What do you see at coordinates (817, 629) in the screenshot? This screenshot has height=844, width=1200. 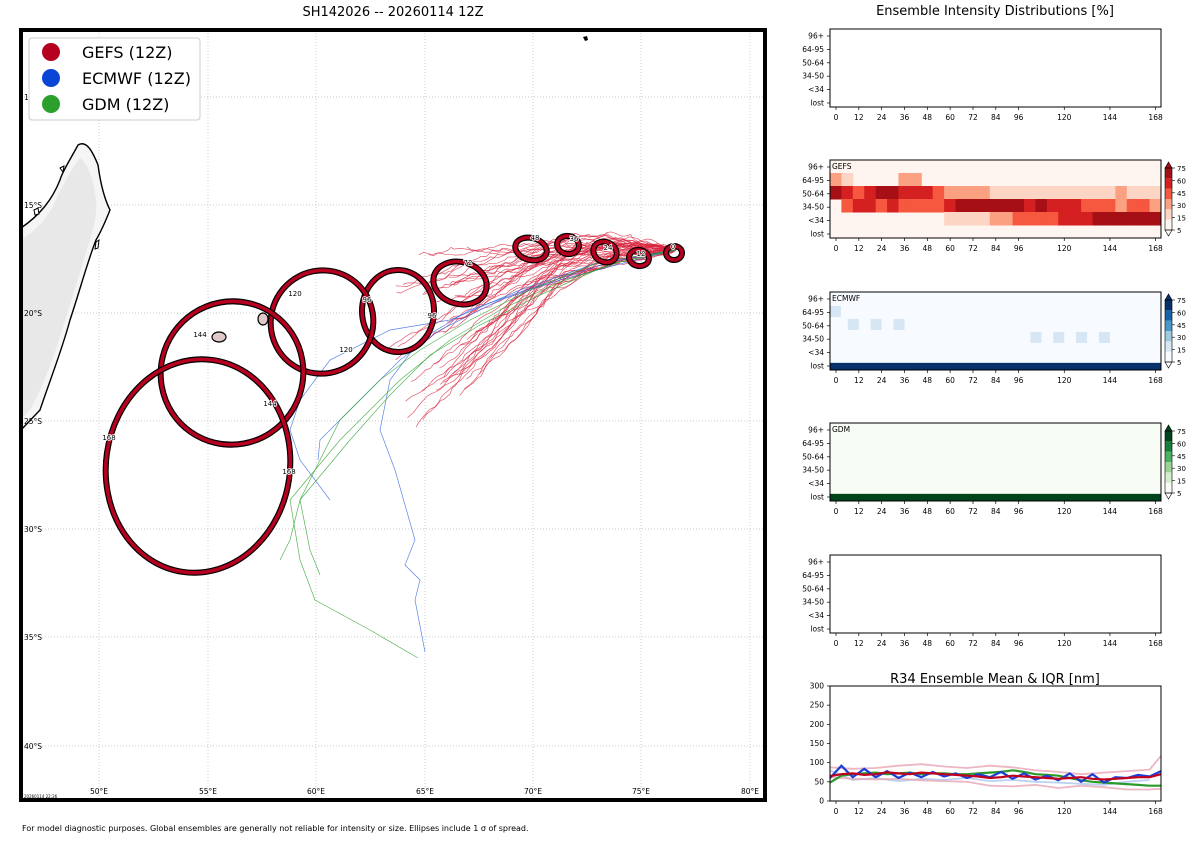 I see `y-tick-label: lost` at bounding box center [817, 629].